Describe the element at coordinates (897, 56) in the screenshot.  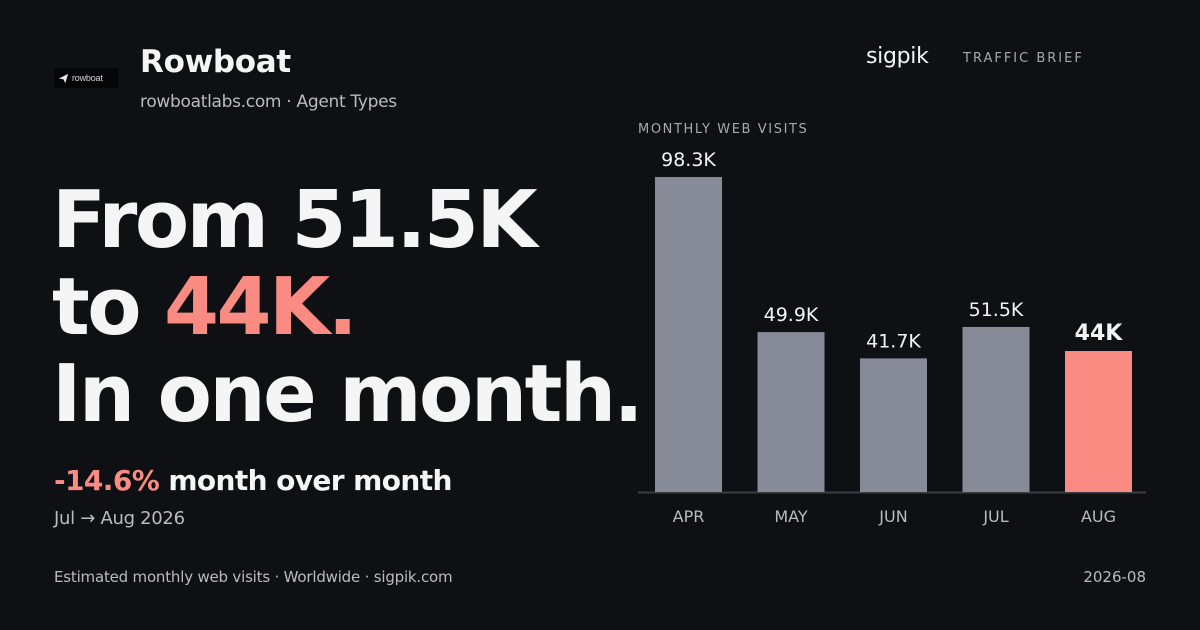
I see `site-name: sigpik` at that location.